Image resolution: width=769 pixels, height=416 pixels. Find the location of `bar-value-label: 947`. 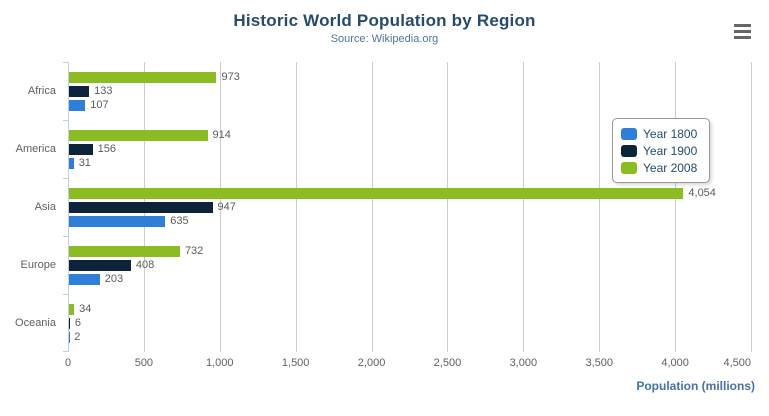

bar-value-label: 947 is located at coordinates (226, 207).